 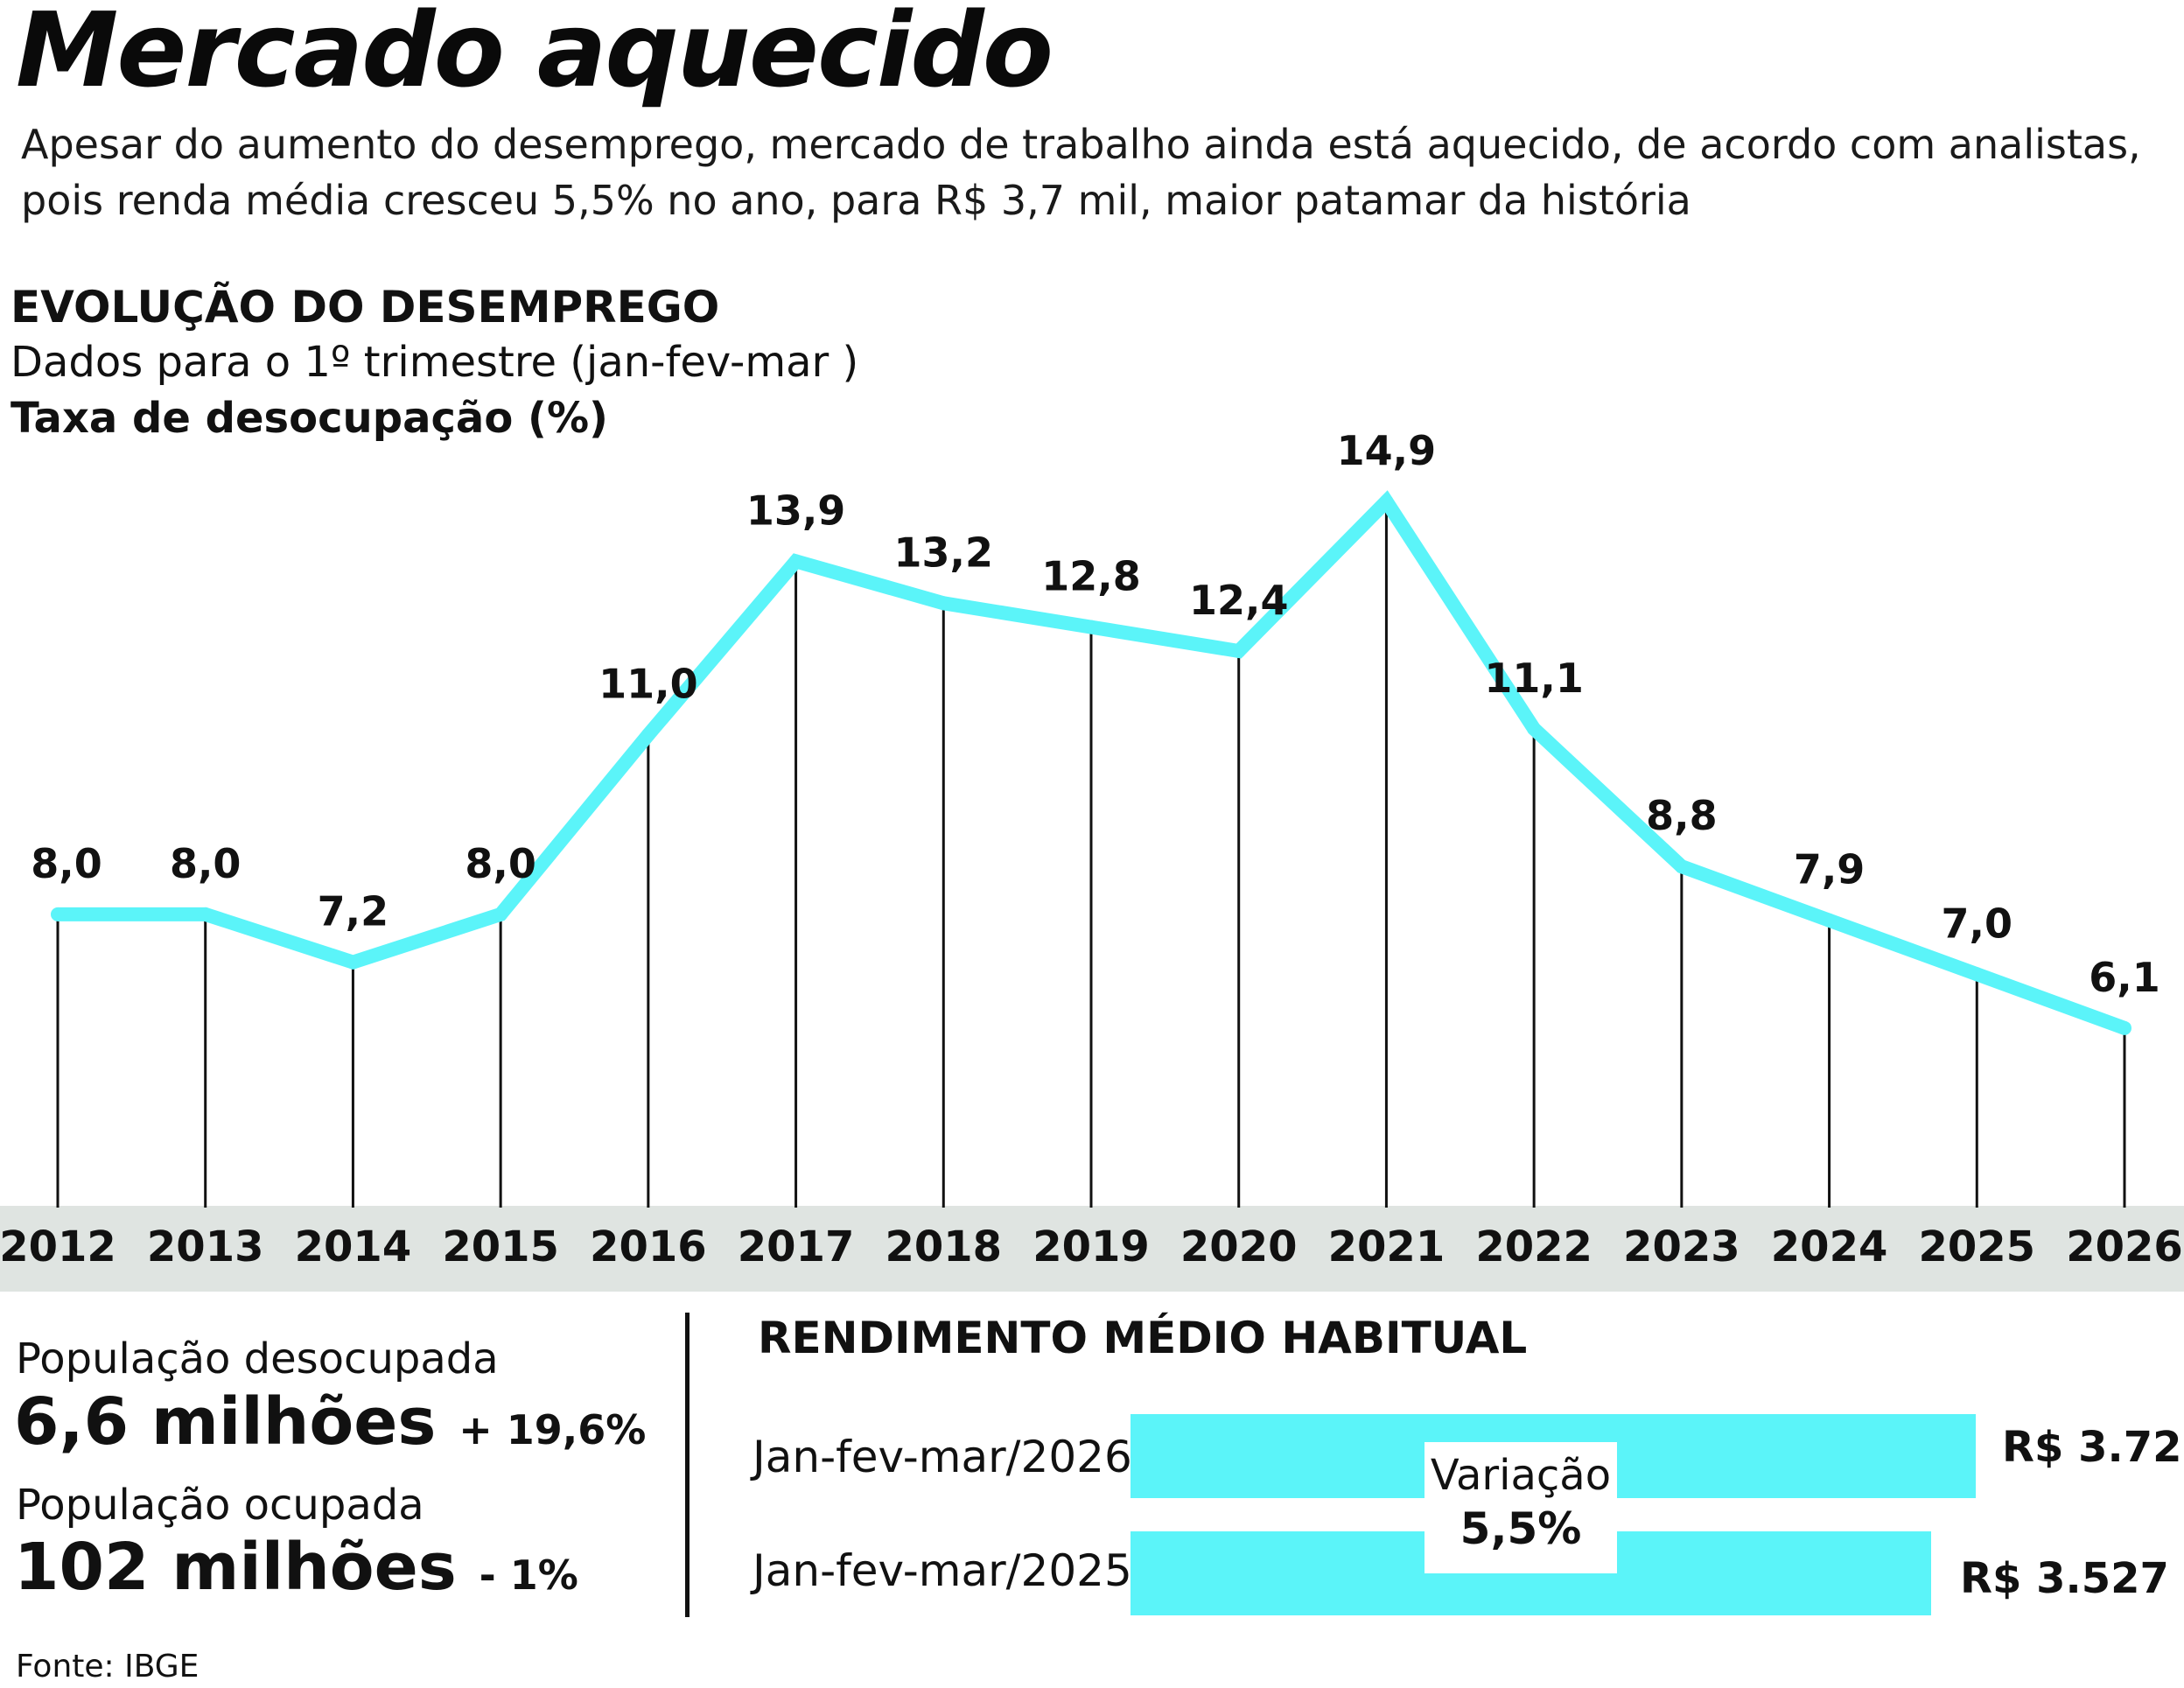 What do you see at coordinates (108, 1666) in the screenshot?
I see `source-note: Fonte: IBGE` at bounding box center [108, 1666].